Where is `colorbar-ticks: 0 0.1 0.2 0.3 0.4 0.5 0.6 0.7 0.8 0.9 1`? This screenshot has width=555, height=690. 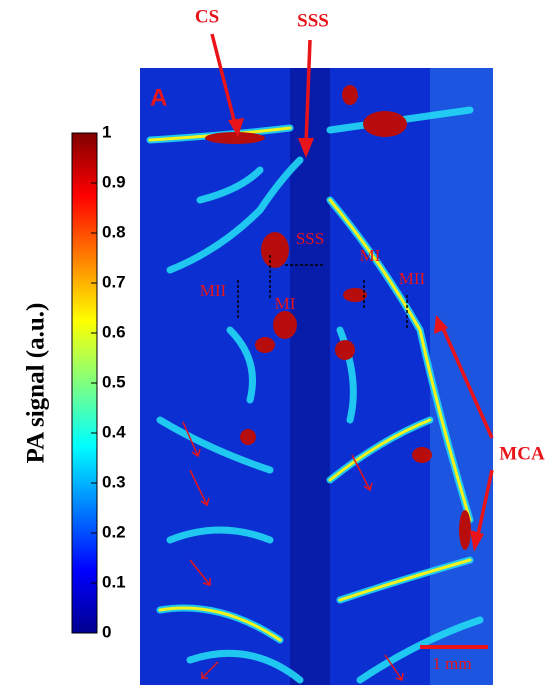 colorbar-ticks: 0 0.1 0.2 0.3 0.4 0.5 0.6 0.7 0.8 0.9 1 is located at coordinates (108, 381).